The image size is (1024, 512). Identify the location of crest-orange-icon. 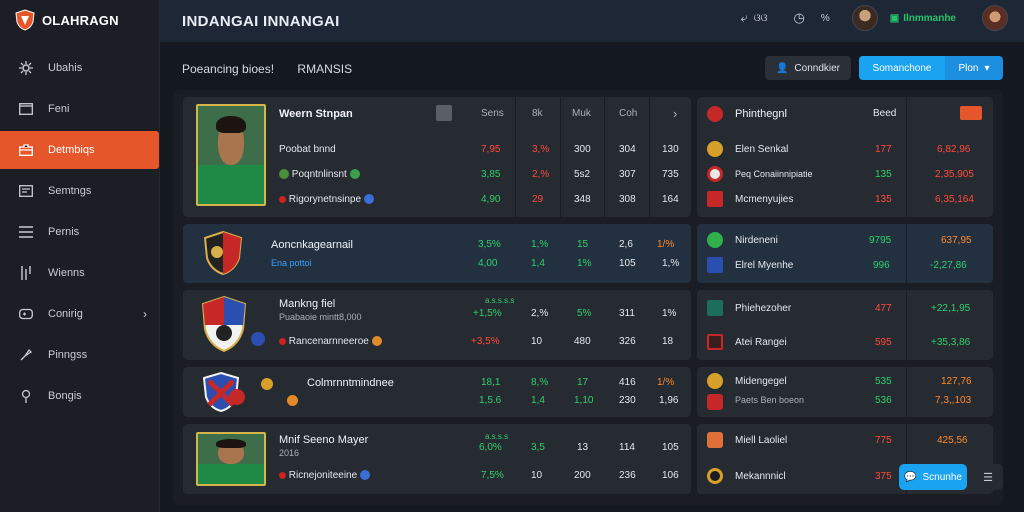
(715, 440).